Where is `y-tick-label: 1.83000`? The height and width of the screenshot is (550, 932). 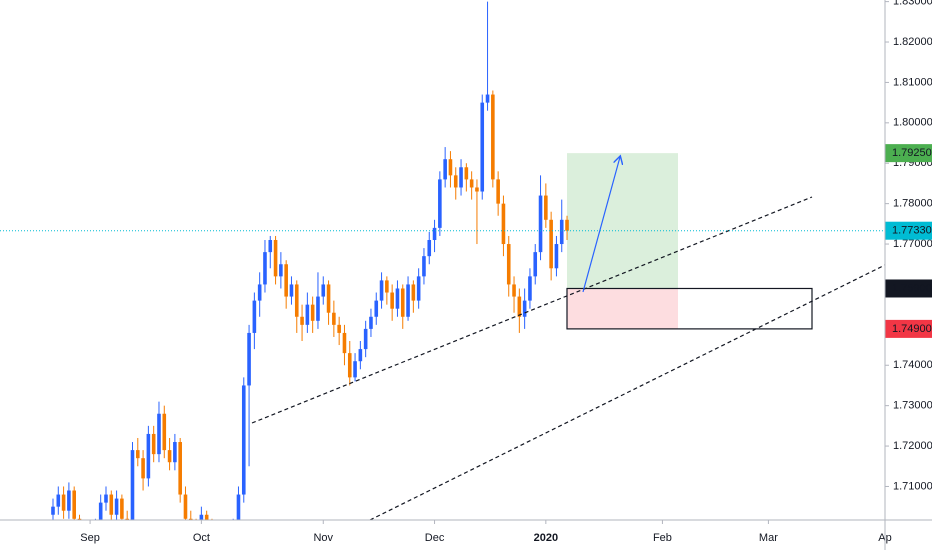
y-tick-label: 1.83000 is located at coordinates (912, 4).